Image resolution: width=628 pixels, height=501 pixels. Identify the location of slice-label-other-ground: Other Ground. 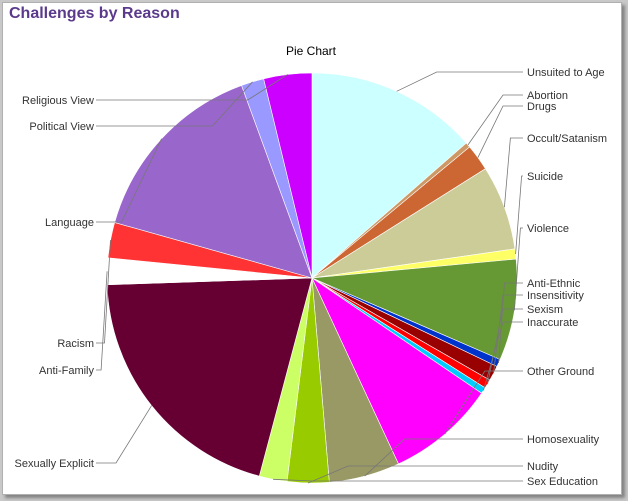
(560, 372).